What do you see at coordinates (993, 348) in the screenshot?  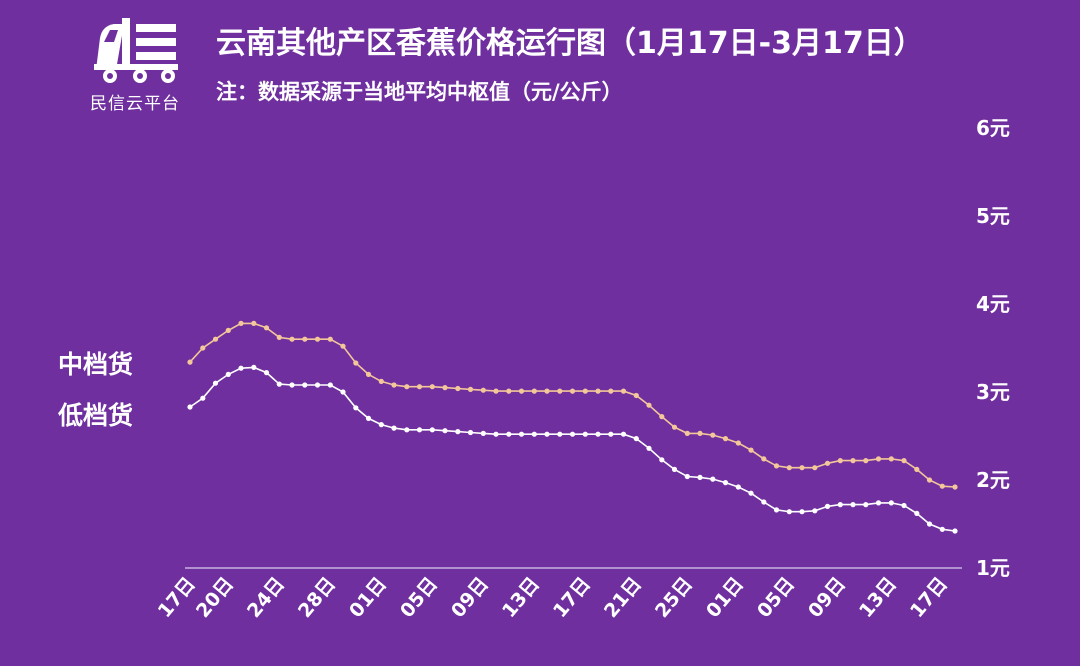 I see `y-axis: 1元 2元 3元 4元 5元 6元` at bounding box center [993, 348].